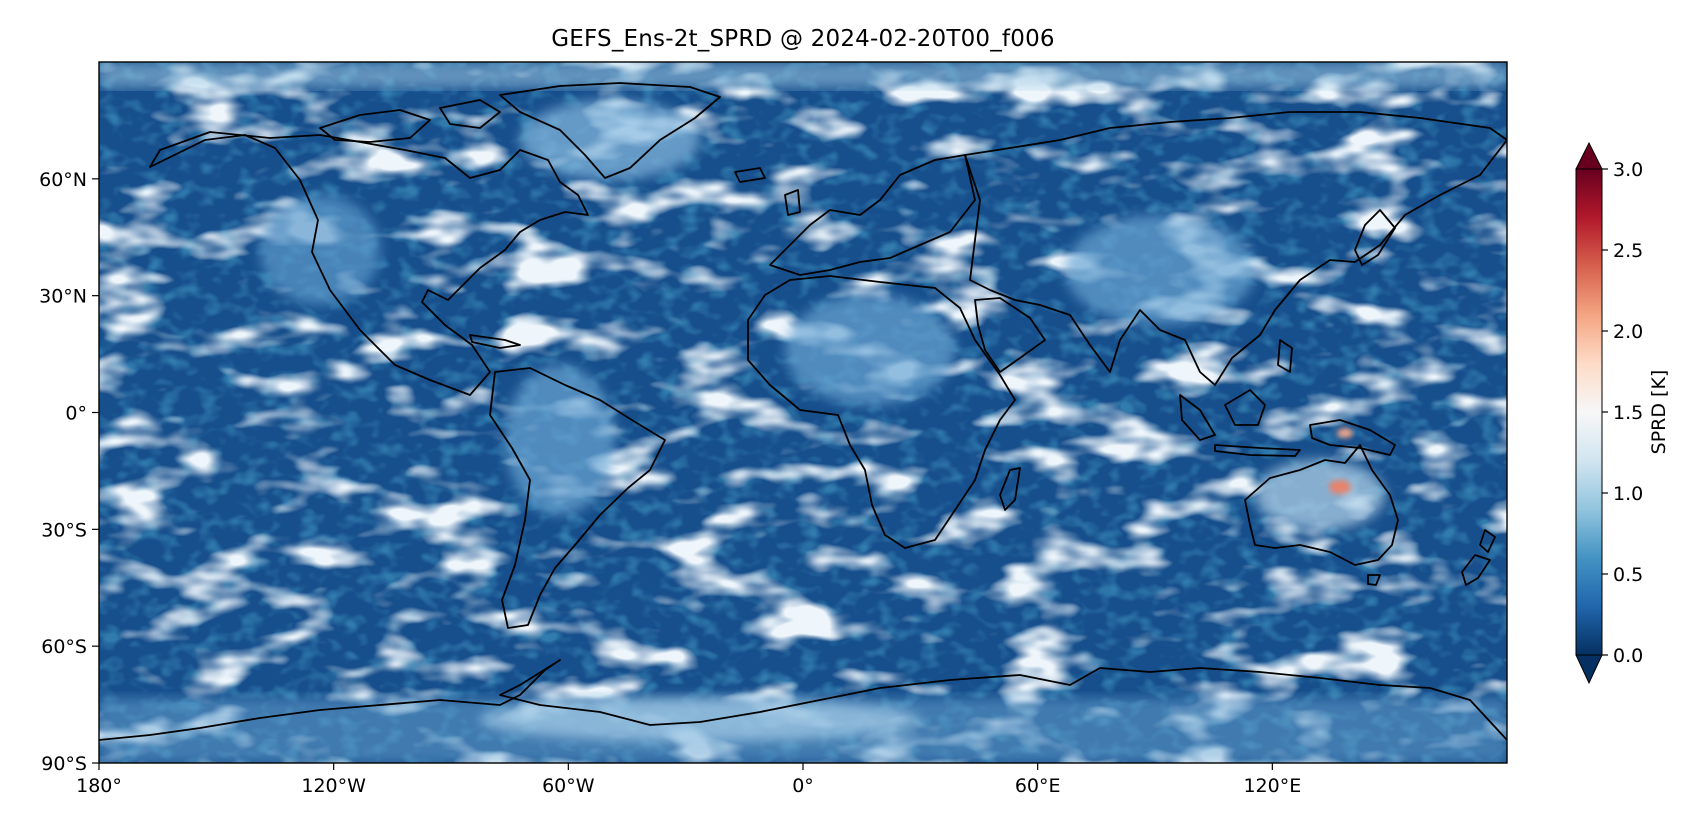 The height and width of the screenshot is (823, 1693). Describe the element at coordinates (64, 530) in the screenshot. I see `y-tick-label: 30°S` at that location.